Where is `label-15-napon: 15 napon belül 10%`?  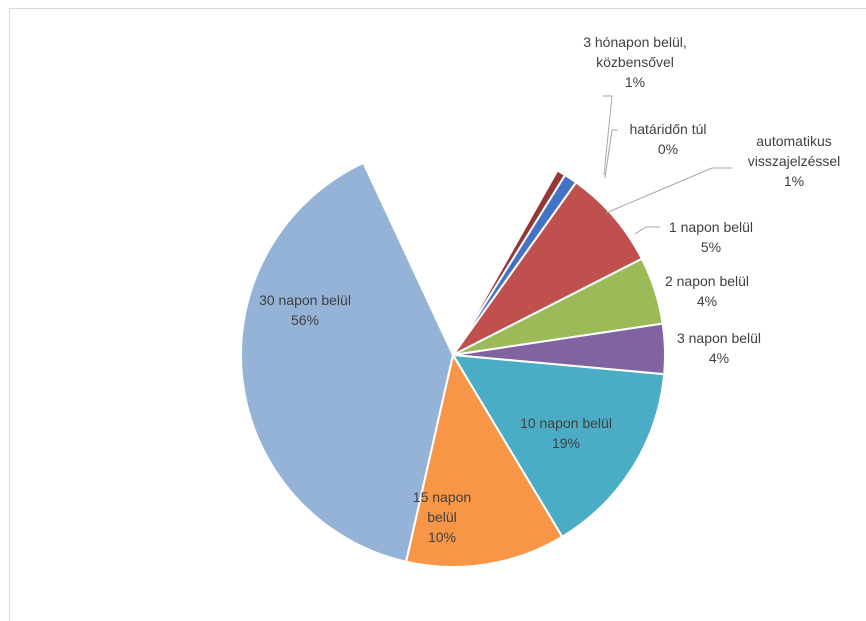
label-15-napon: 15 napon belül 10% is located at coordinates (442, 517).